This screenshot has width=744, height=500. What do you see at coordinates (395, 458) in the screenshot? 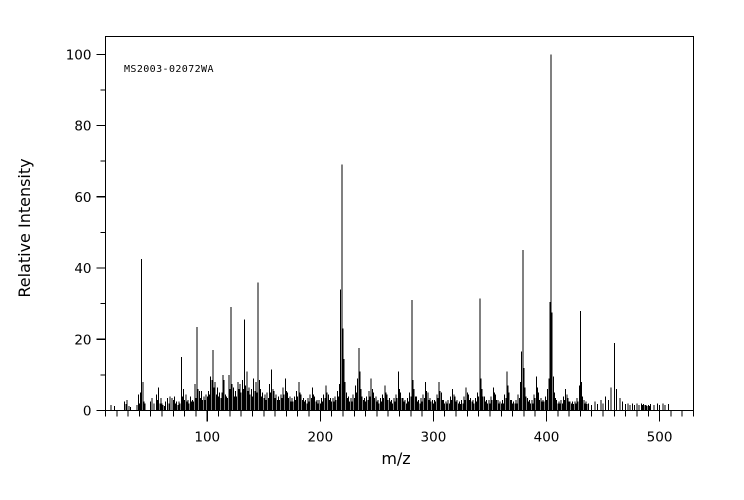
I see `x-axis-title: m/z` at bounding box center [395, 458].